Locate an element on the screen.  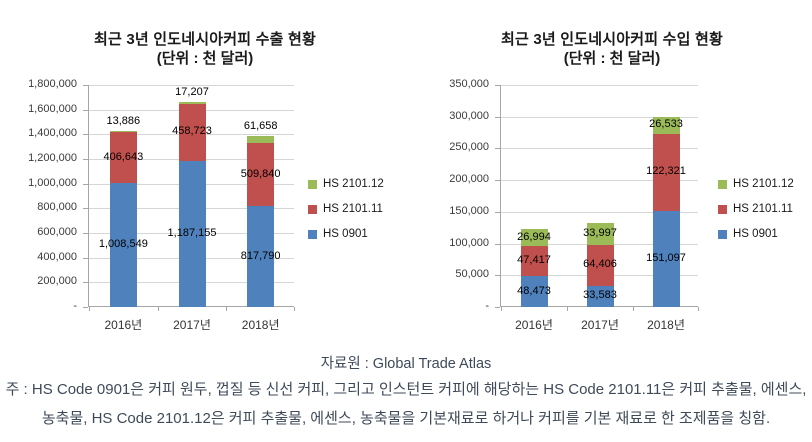
data-label: 1,187,155 is located at coordinates (192, 232).